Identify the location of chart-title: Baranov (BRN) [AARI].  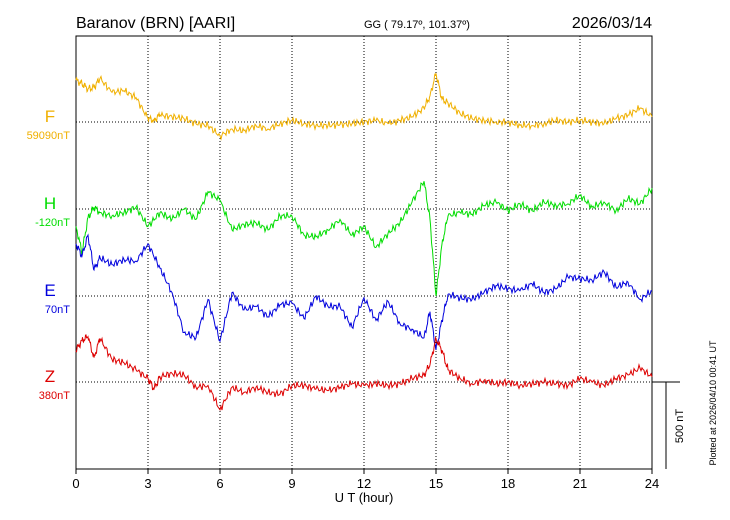
(155, 23).